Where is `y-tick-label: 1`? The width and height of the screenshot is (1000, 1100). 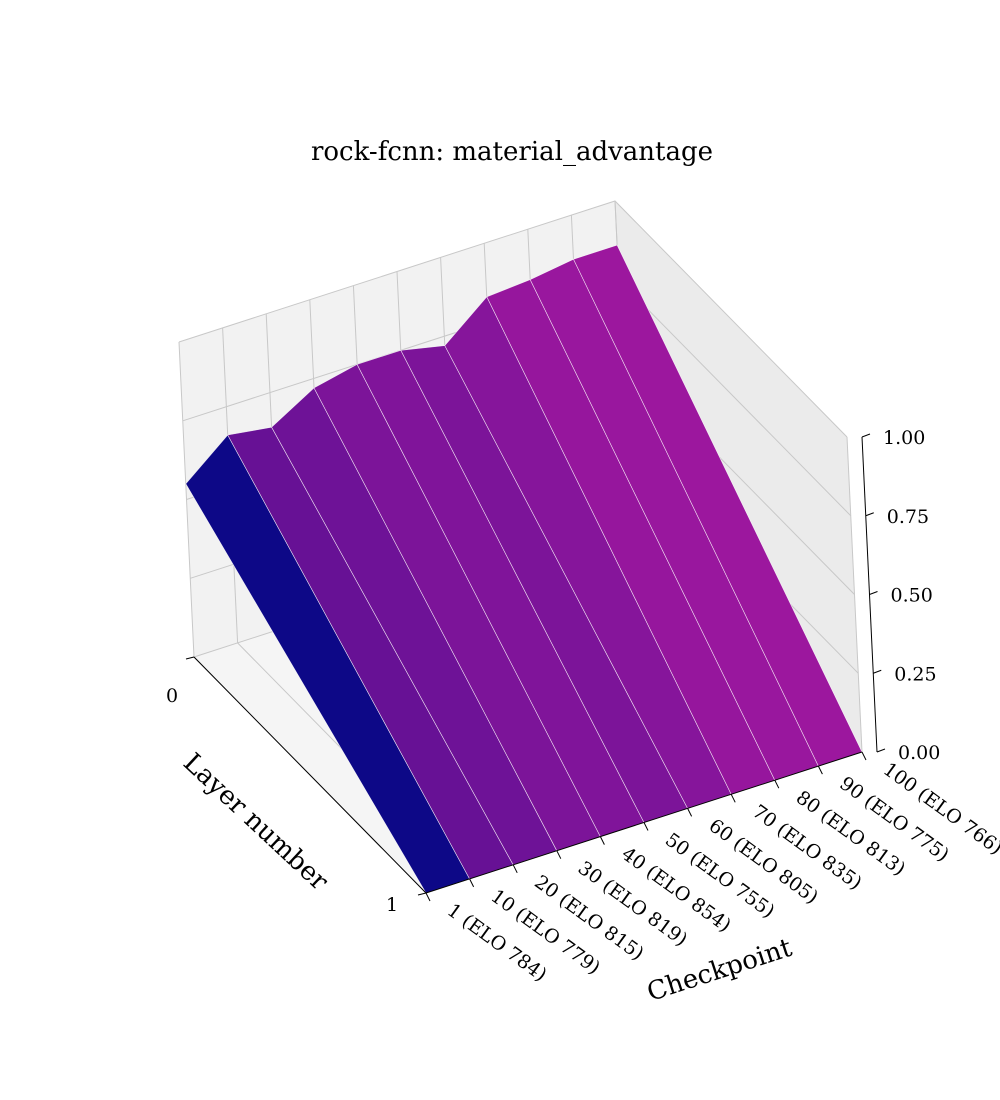
y-tick-label: 1 is located at coordinates (392, 905).